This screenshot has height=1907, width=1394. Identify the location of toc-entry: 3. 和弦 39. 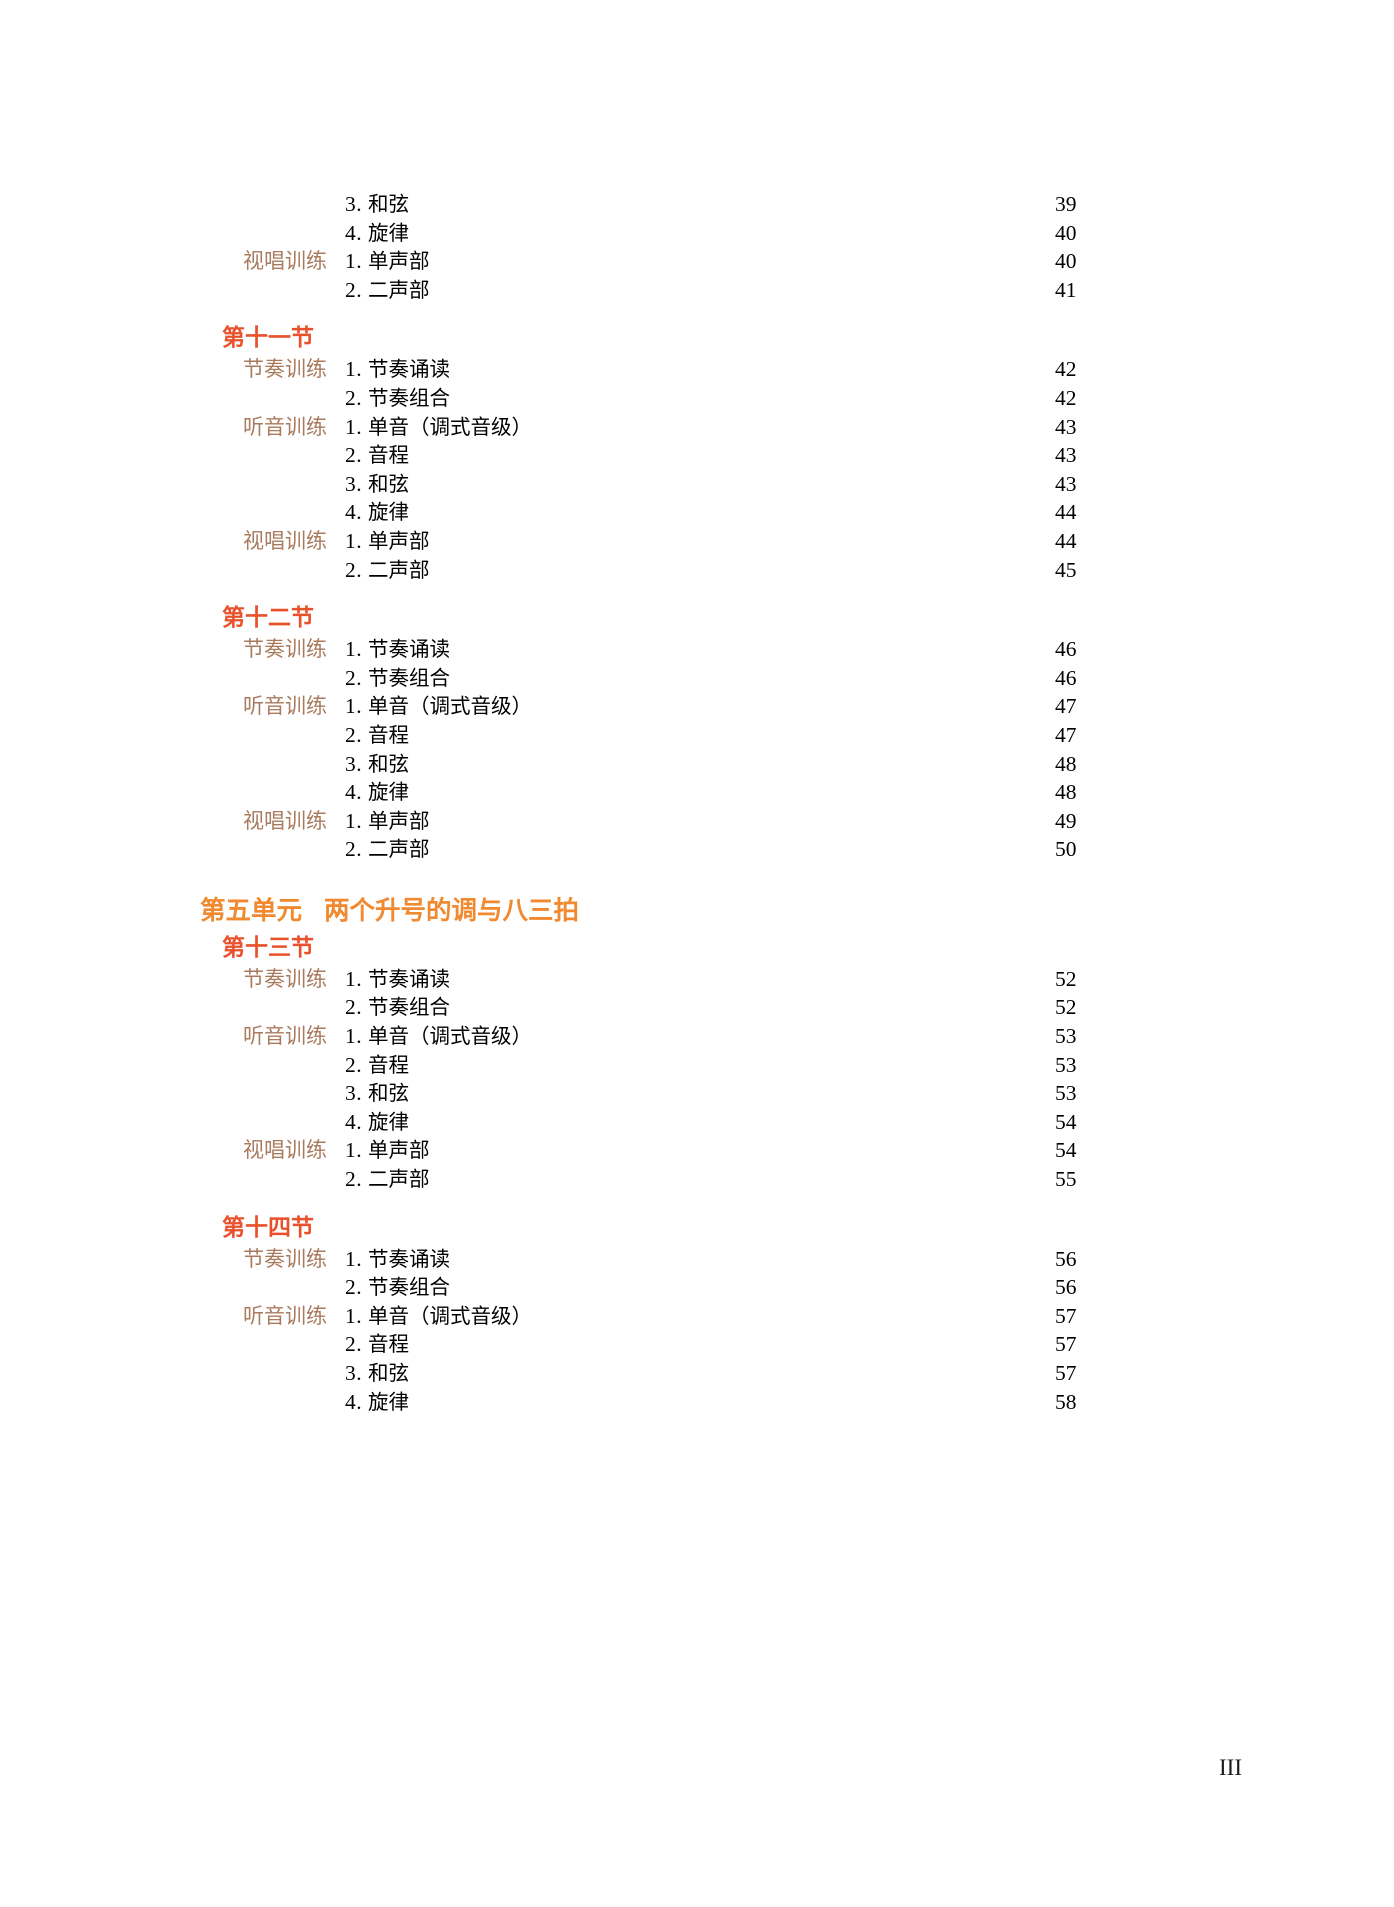
(697, 204).